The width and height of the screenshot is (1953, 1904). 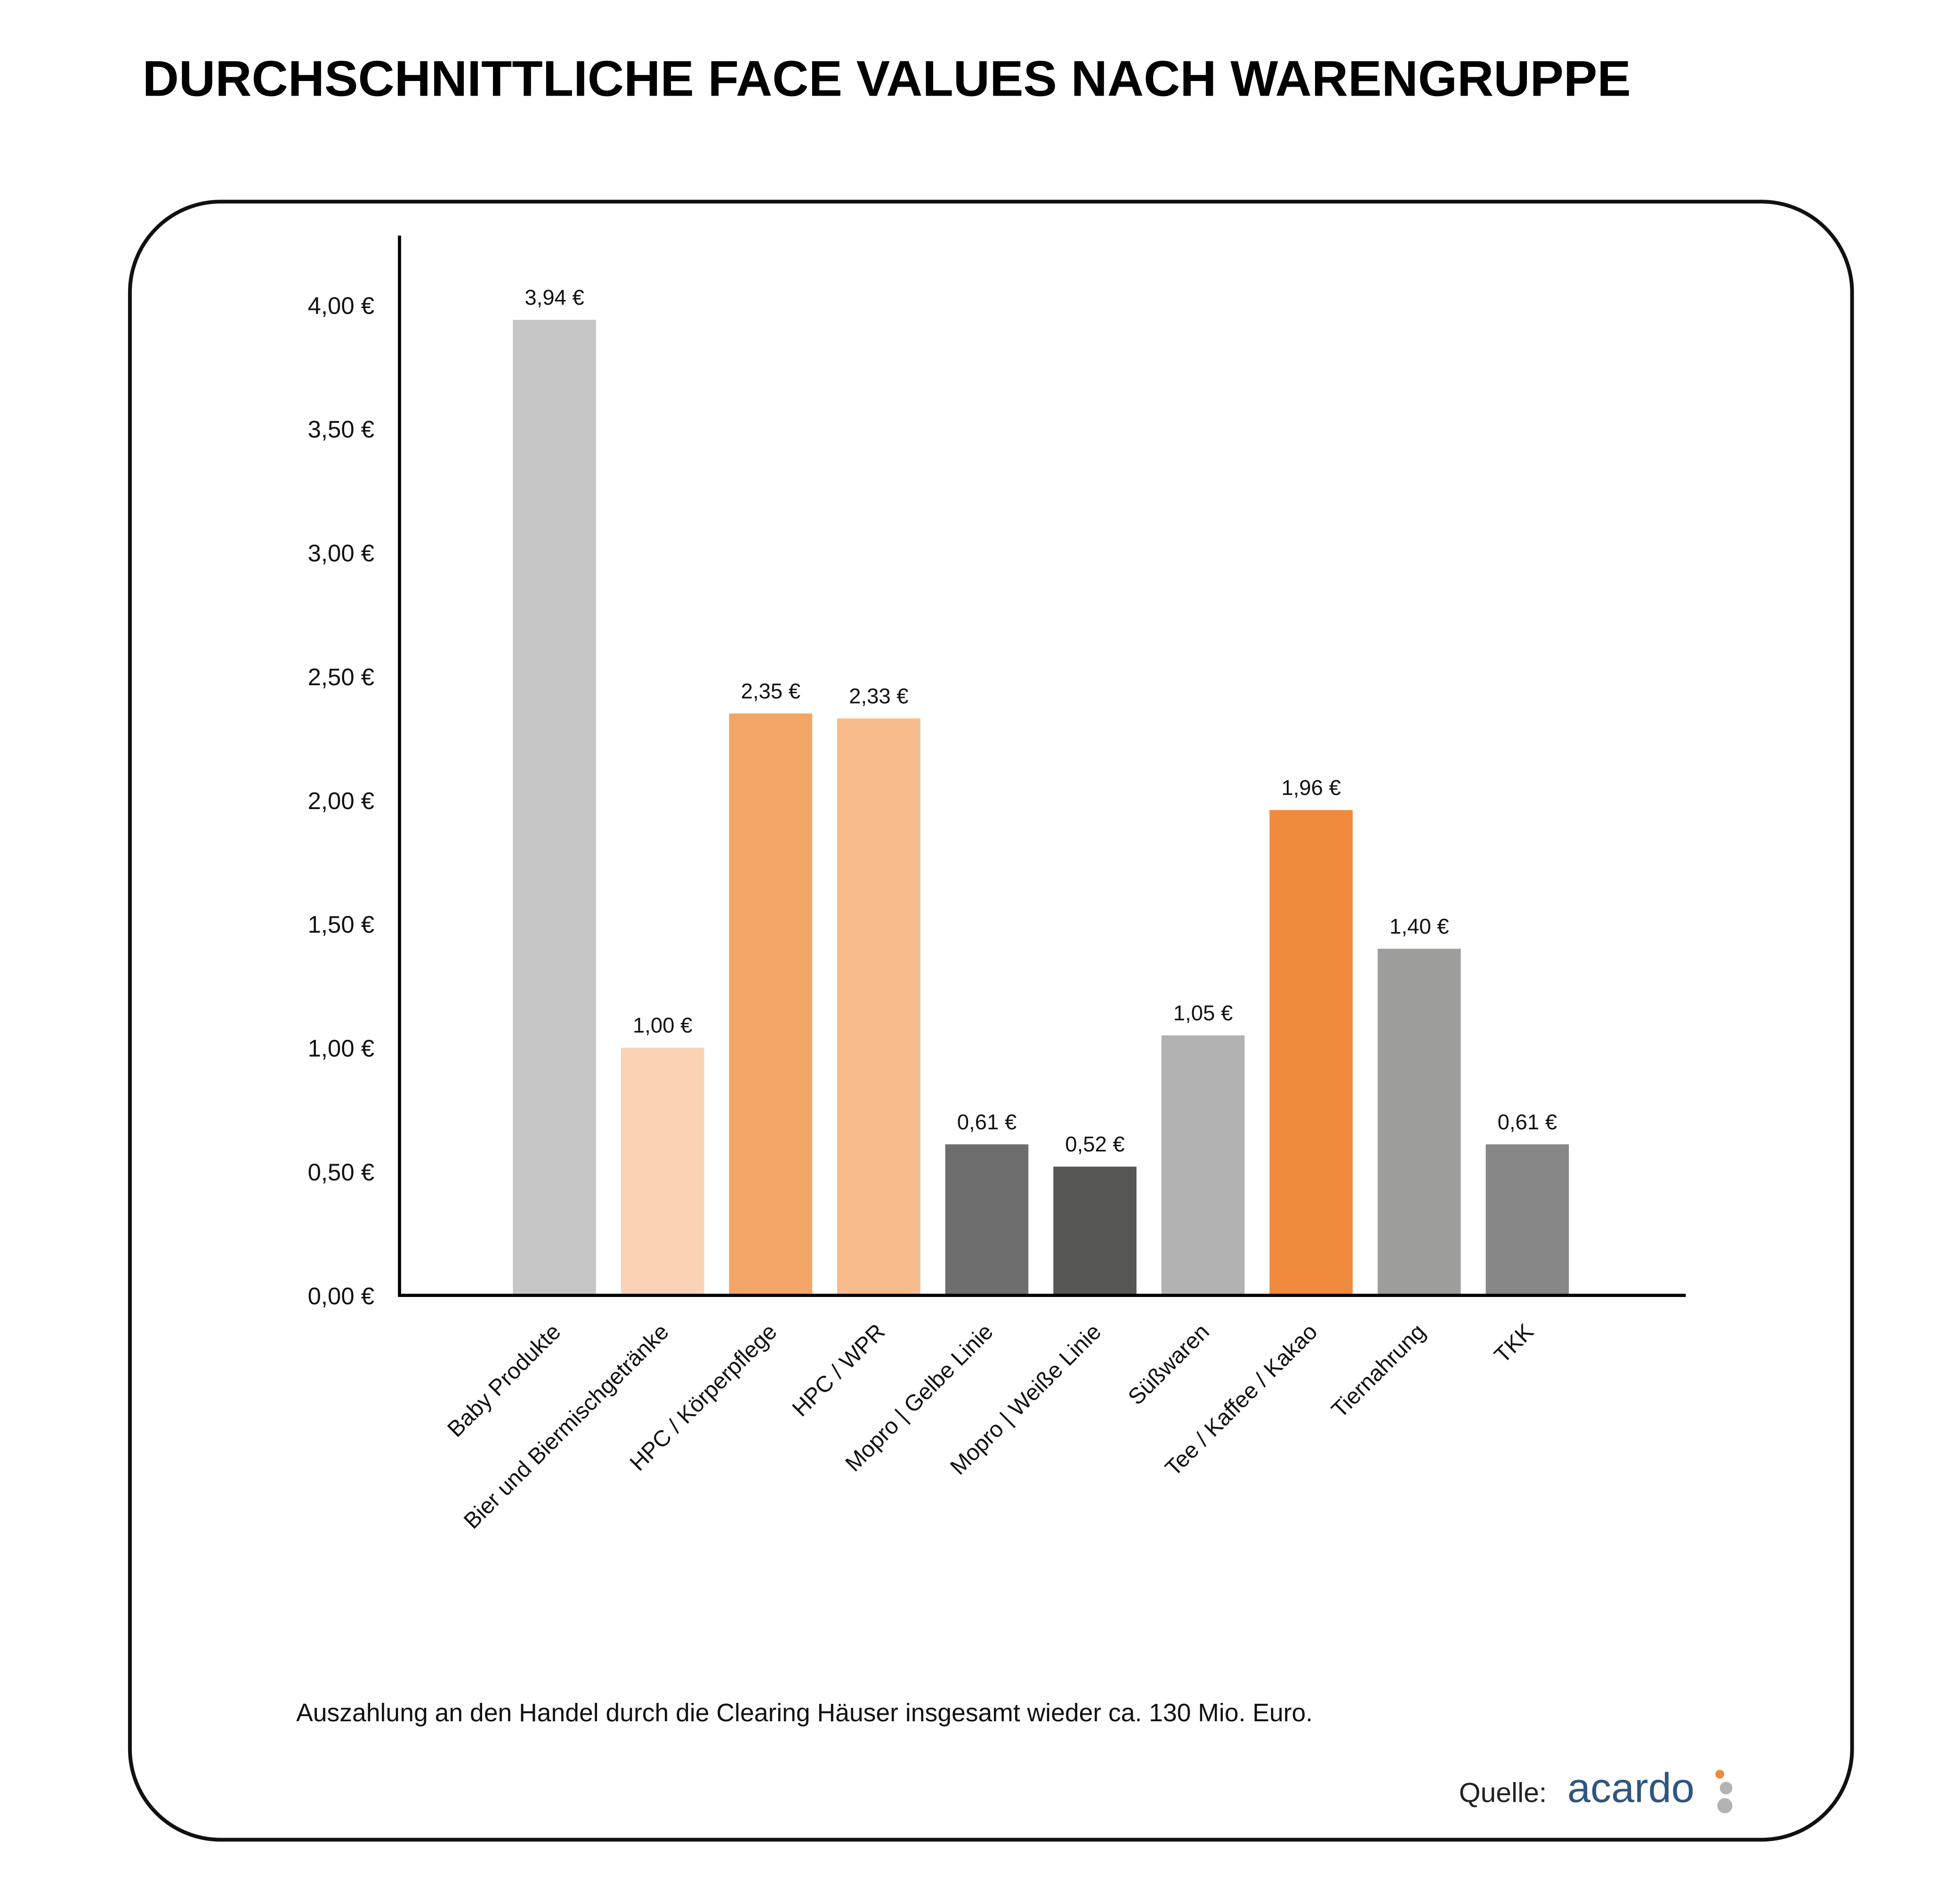 What do you see at coordinates (1419, 926) in the screenshot?
I see `data-label: 1,40 €` at bounding box center [1419, 926].